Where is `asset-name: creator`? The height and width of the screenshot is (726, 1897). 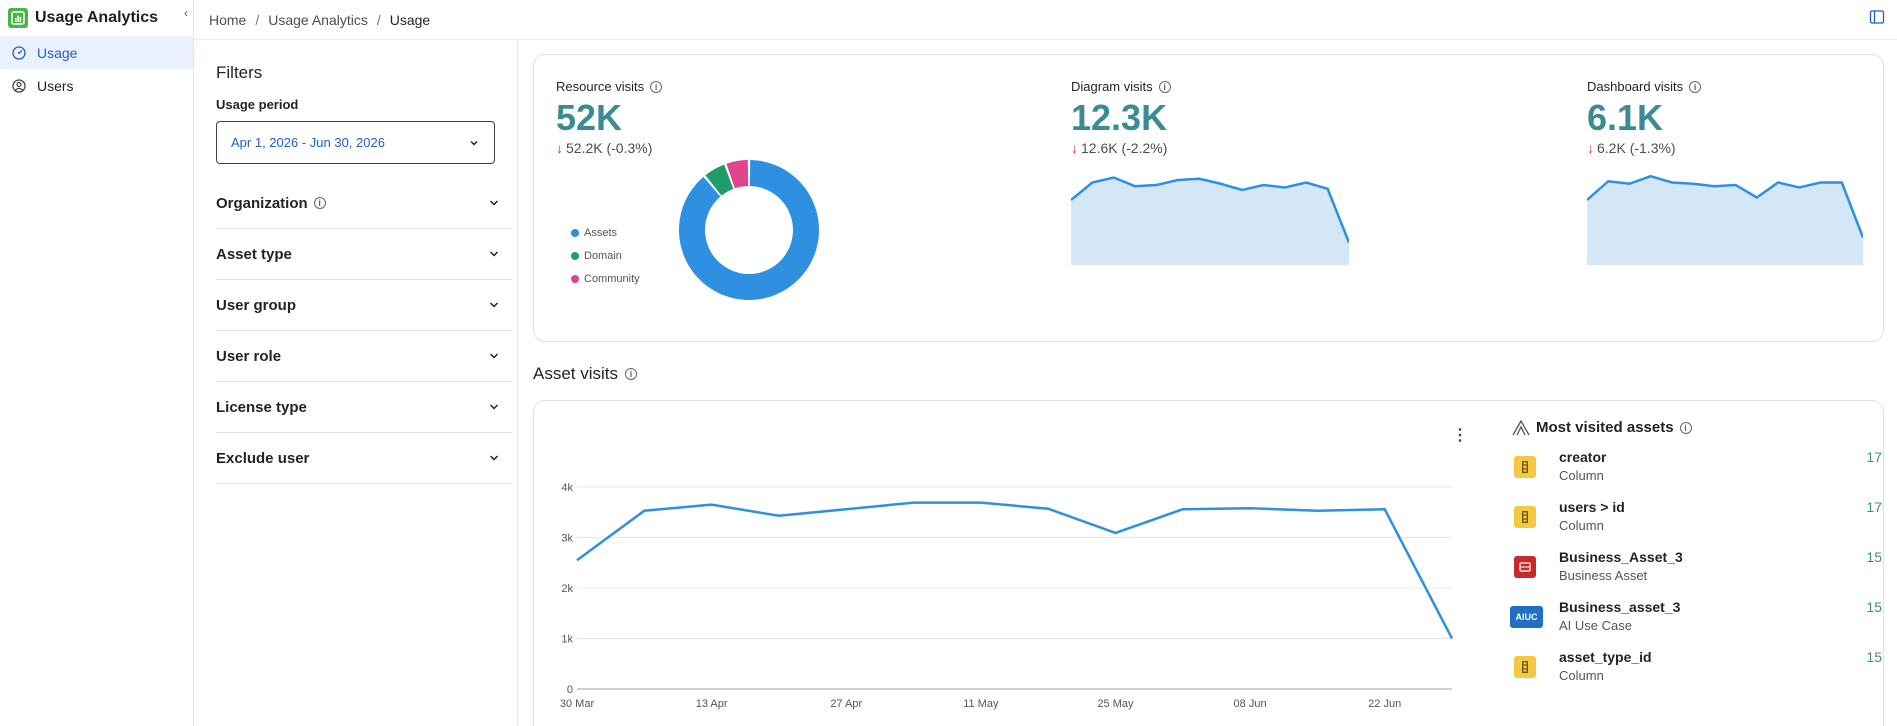
asset-name: creator is located at coordinates (1583, 457).